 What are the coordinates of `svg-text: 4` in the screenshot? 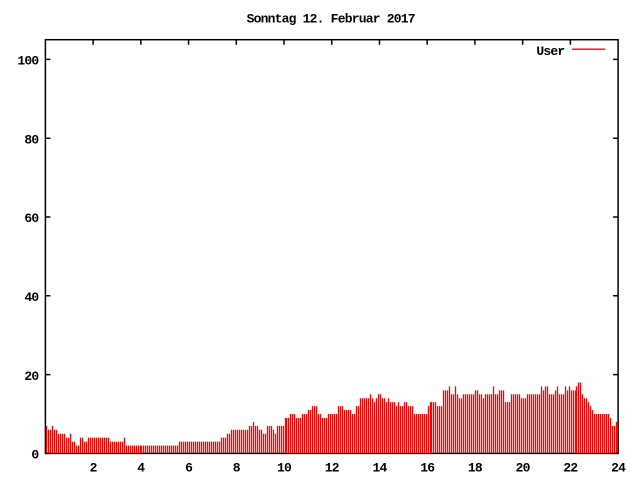 It's located at (141, 468).